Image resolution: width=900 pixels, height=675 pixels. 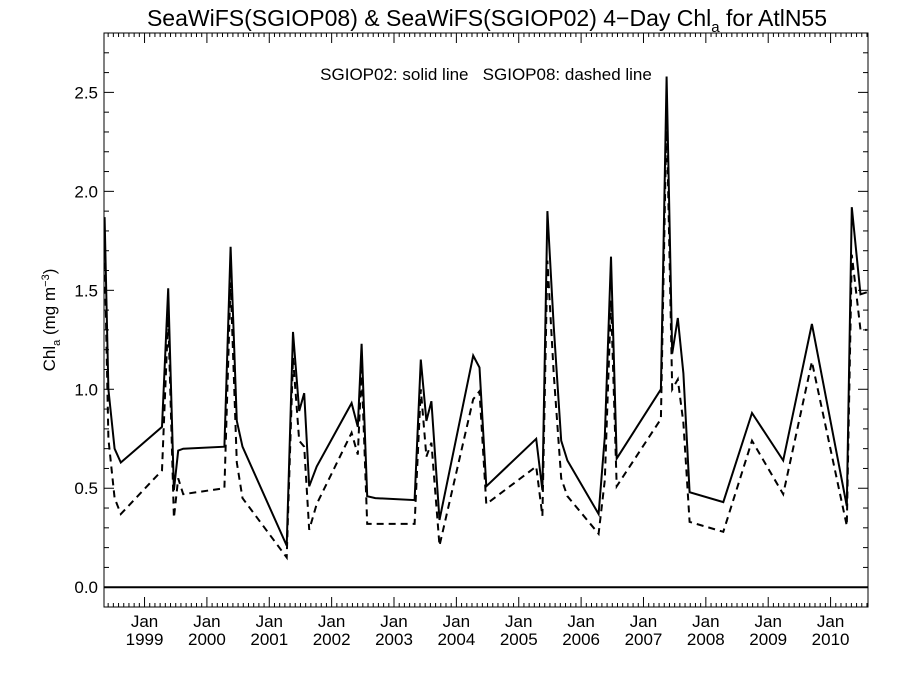 What do you see at coordinates (581, 639) in the screenshot?
I see `x-tick-year: 2006` at bounding box center [581, 639].